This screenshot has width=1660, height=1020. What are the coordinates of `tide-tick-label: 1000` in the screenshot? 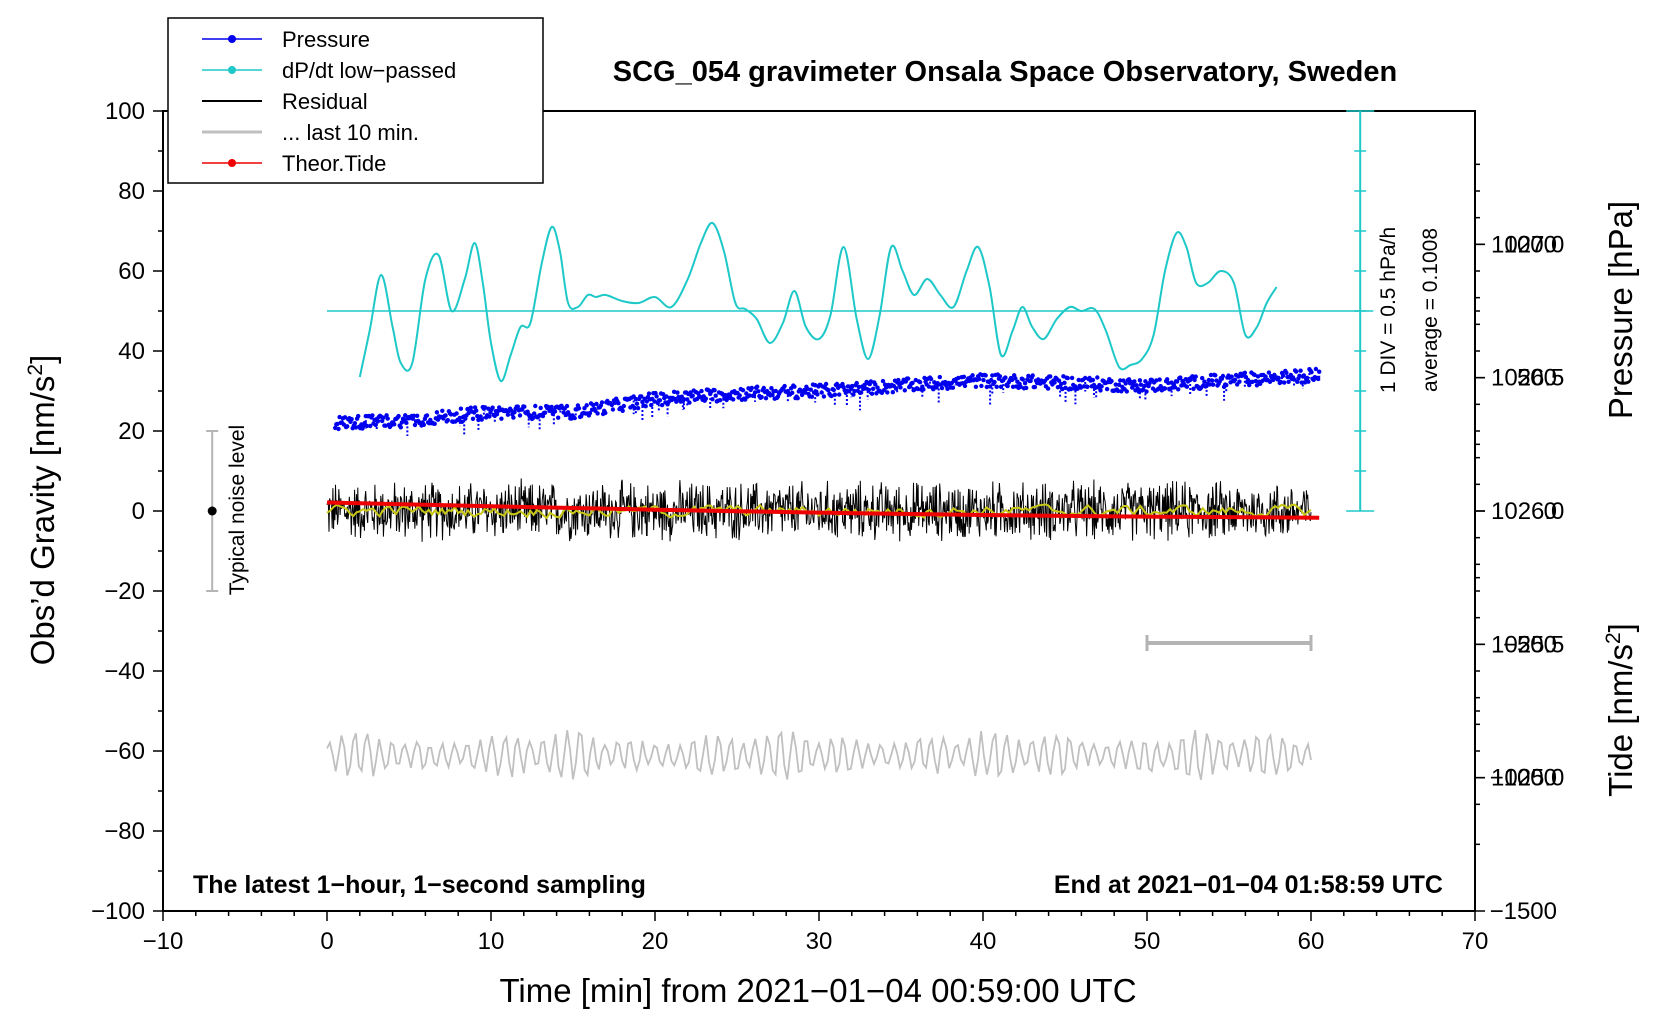 It's located at (1530, 244).